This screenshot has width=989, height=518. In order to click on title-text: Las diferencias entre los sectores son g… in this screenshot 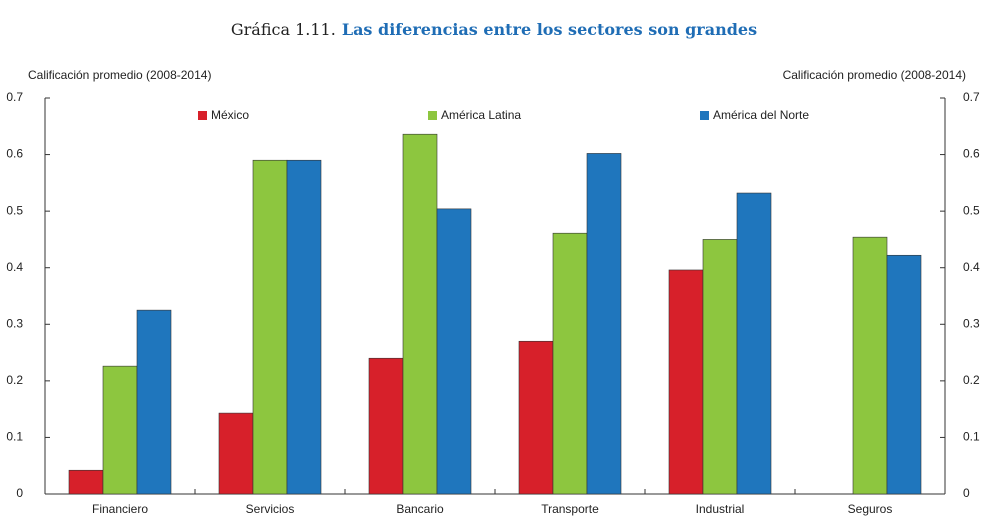, I will do `click(549, 29)`.